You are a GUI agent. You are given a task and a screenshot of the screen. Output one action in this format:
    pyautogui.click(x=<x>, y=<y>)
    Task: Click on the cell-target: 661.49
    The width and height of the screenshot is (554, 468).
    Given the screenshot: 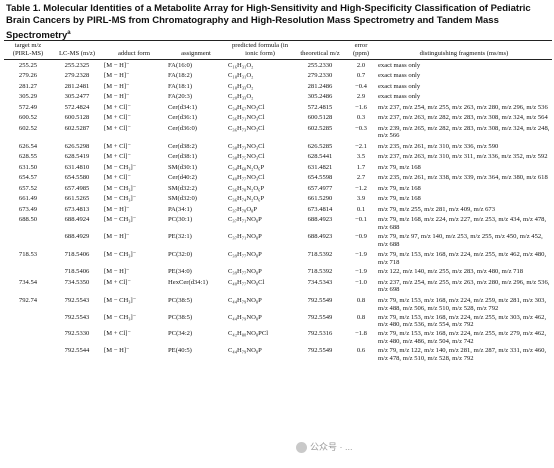 What is the action you would take?
    pyautogui.click(x=28, y=199)
    